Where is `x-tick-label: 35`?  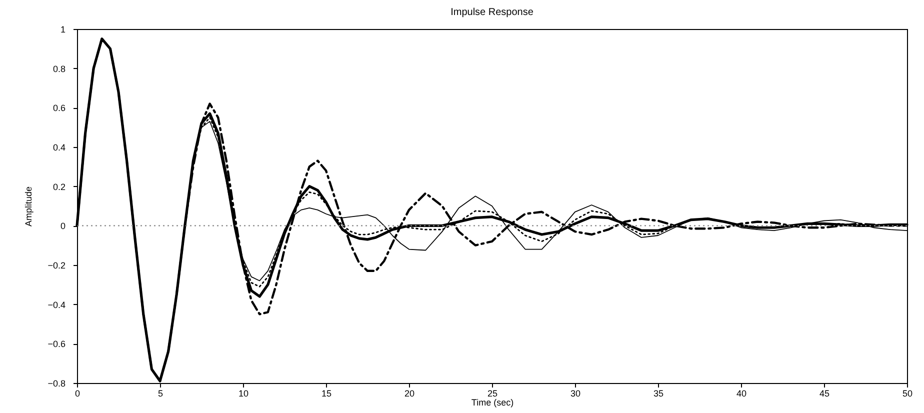 x-tick-label: 35 is located at coordinates (658, 393).